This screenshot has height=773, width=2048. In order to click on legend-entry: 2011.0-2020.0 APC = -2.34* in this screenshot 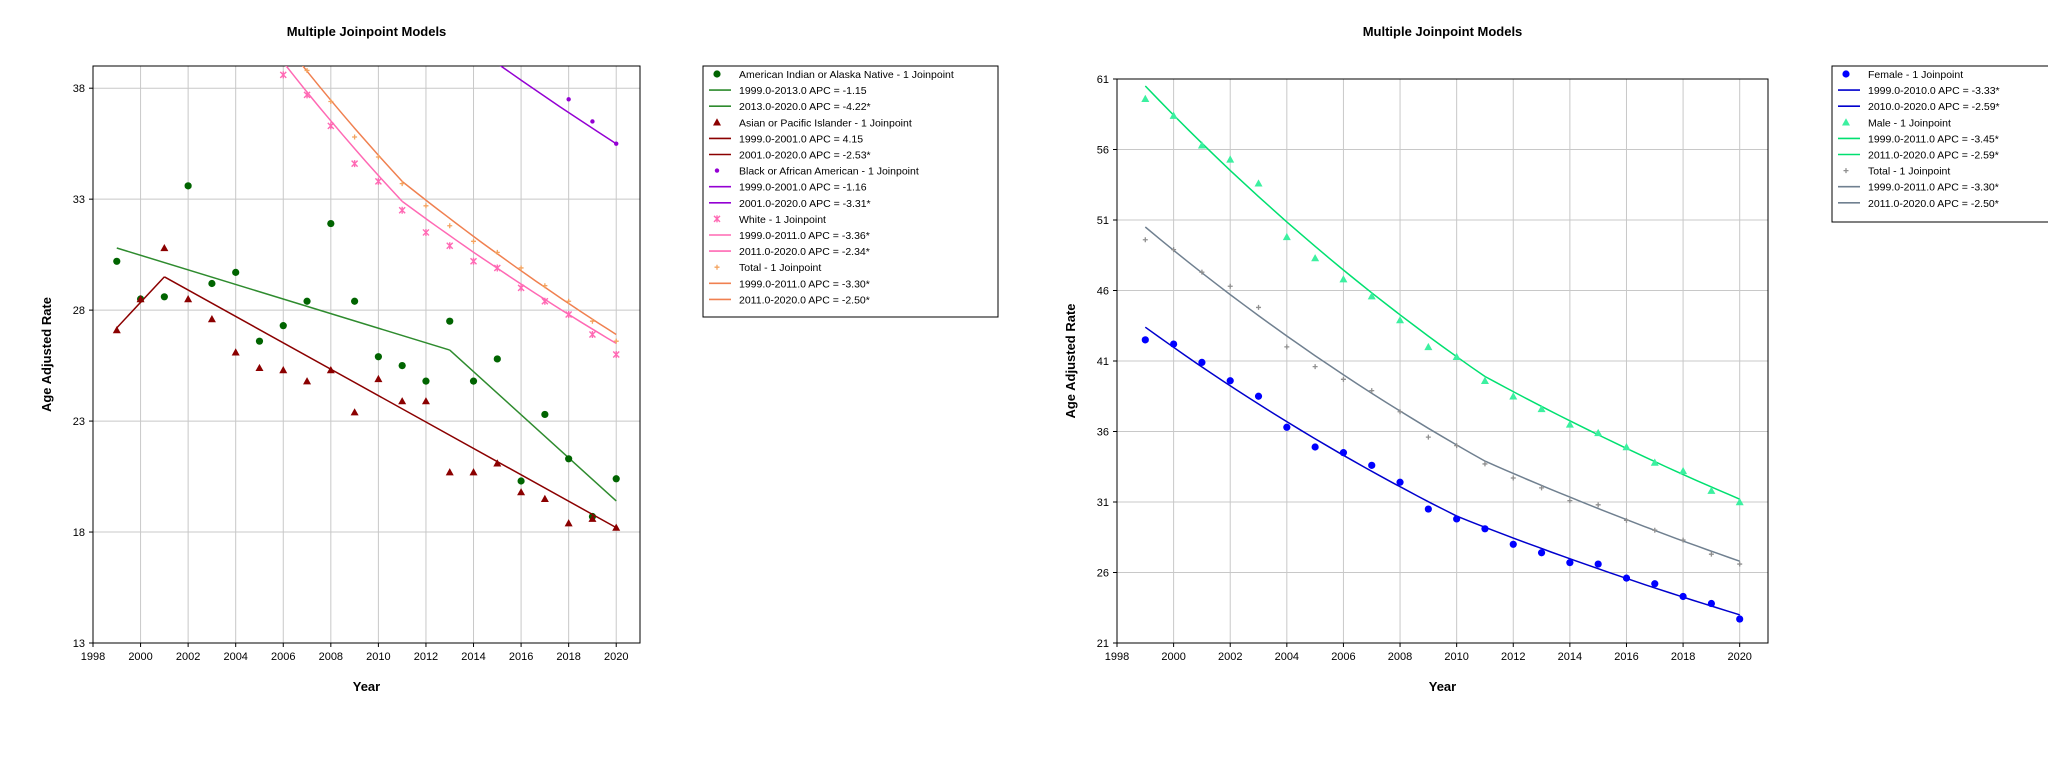, I will do `click(804, 252)`.